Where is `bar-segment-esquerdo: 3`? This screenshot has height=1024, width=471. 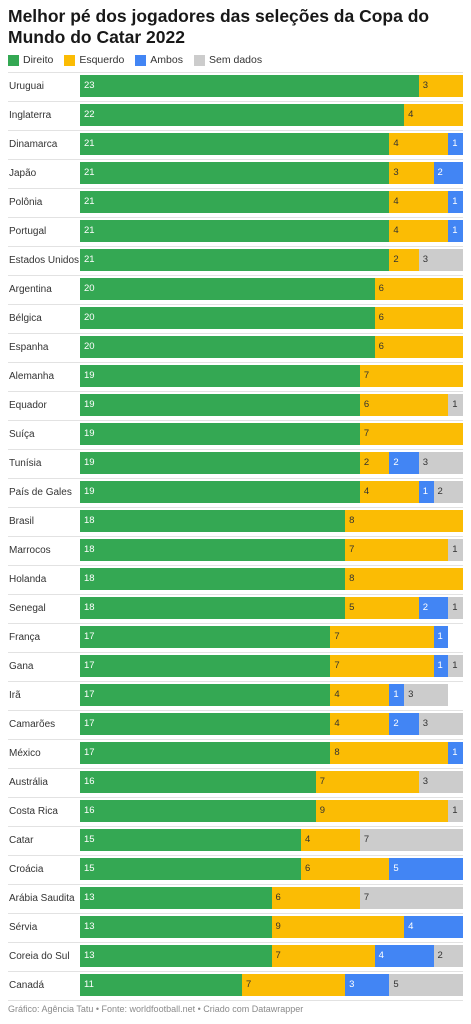
bar-segment-esquerdo: 3 is located at coordinates (411, 173).